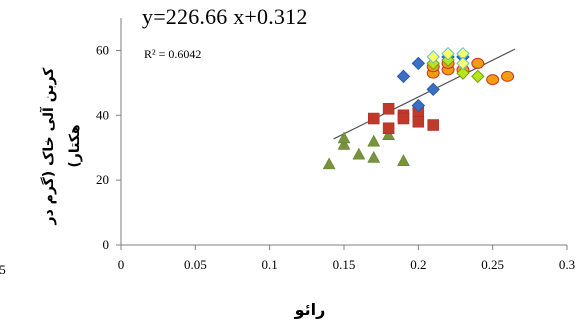 This screenshot has height=325, width=583. Describe the element at coordinates (567, 264) in the screenshot. I see `x-tick-label: 0.3` at that location.